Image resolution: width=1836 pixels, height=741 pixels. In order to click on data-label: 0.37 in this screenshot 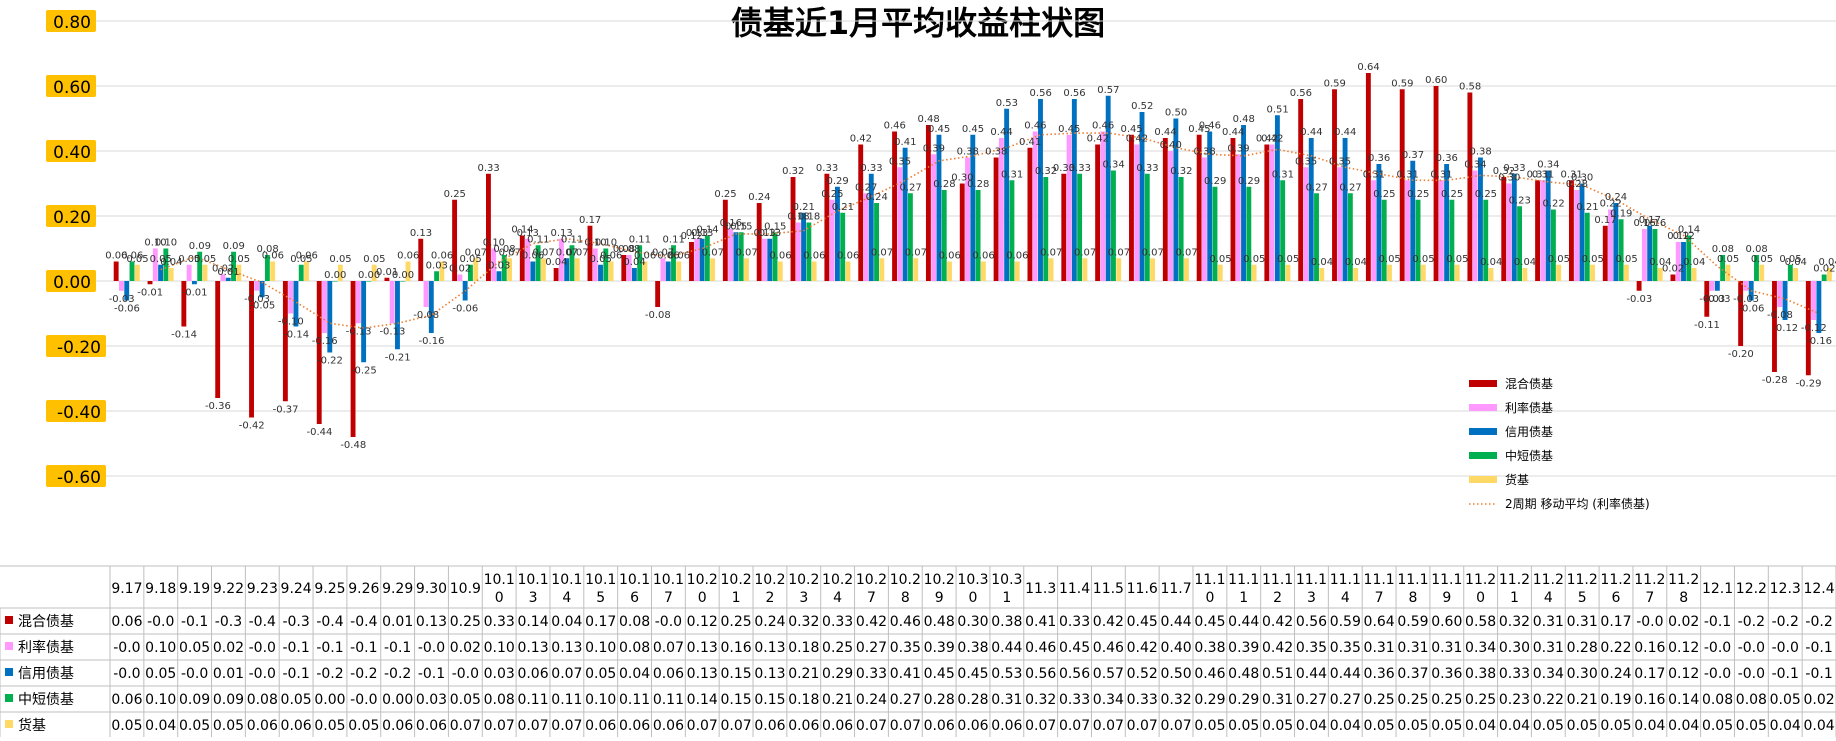, I will do `click(1413, 155)`.